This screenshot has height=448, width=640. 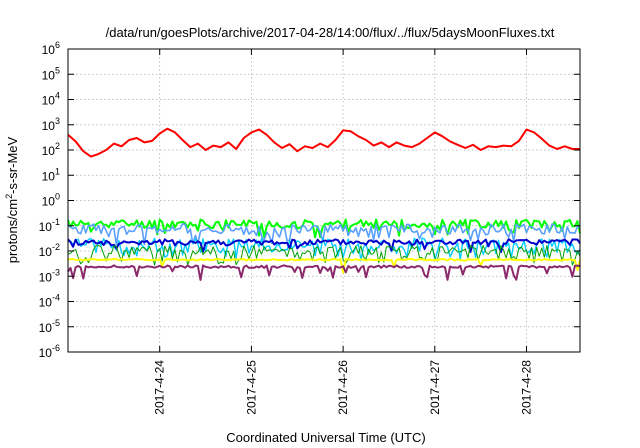 What do you see at coordinates (49, 225) in the screenshot?
I see `y-tick-label: 10⁻¹` at bounding box center [49, 225].